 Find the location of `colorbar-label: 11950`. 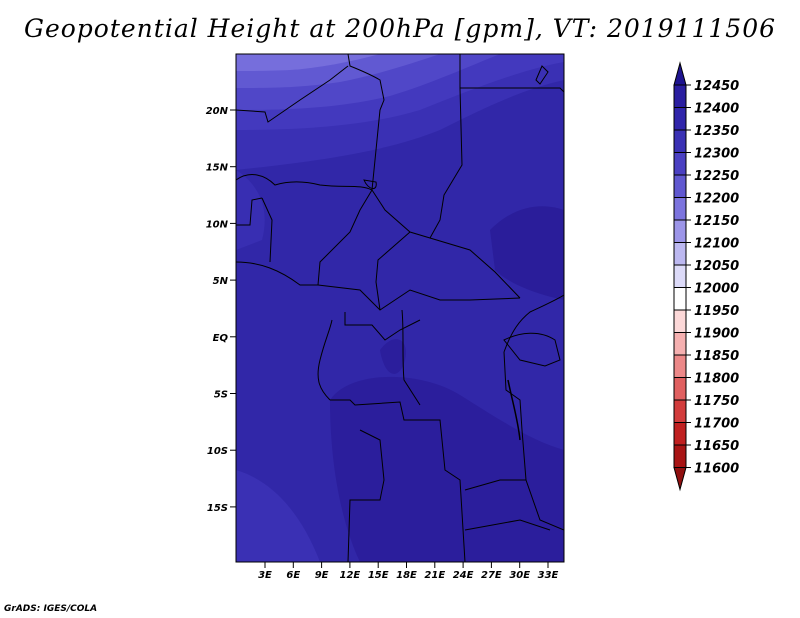

colorbar-label: 11950 is located at coordinates (716, 311).